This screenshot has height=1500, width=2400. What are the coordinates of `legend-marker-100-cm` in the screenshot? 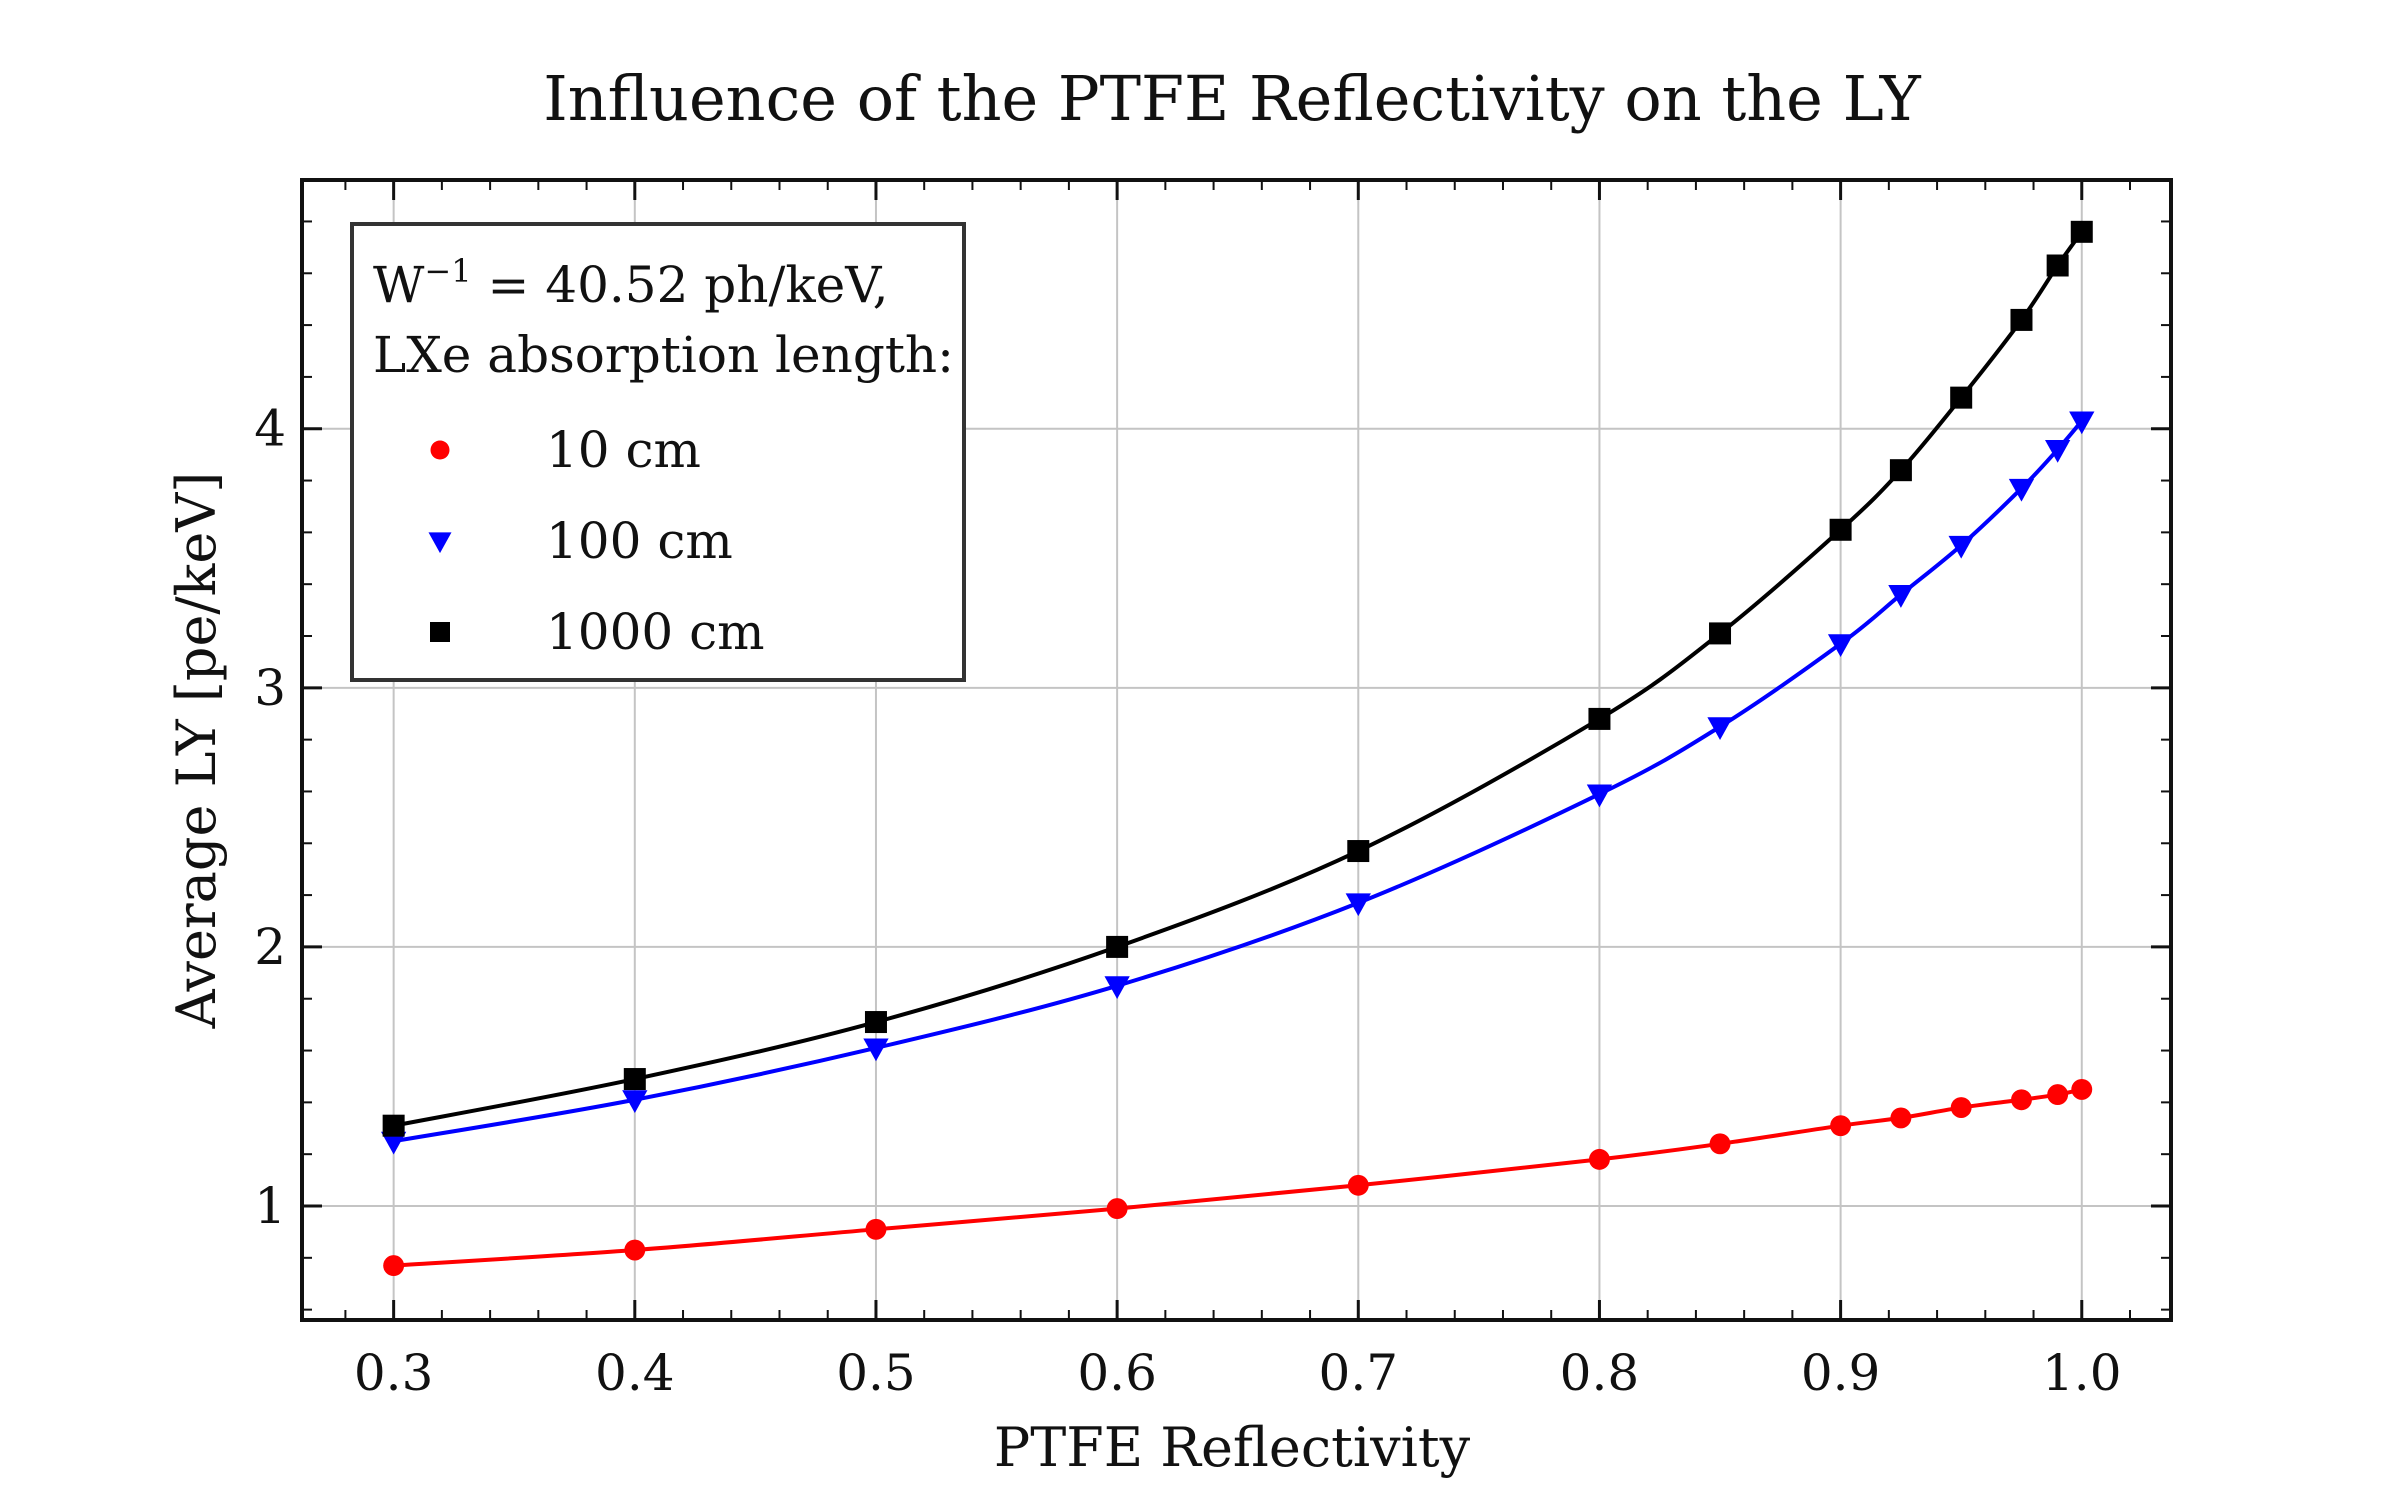 It's located at (440, 543).